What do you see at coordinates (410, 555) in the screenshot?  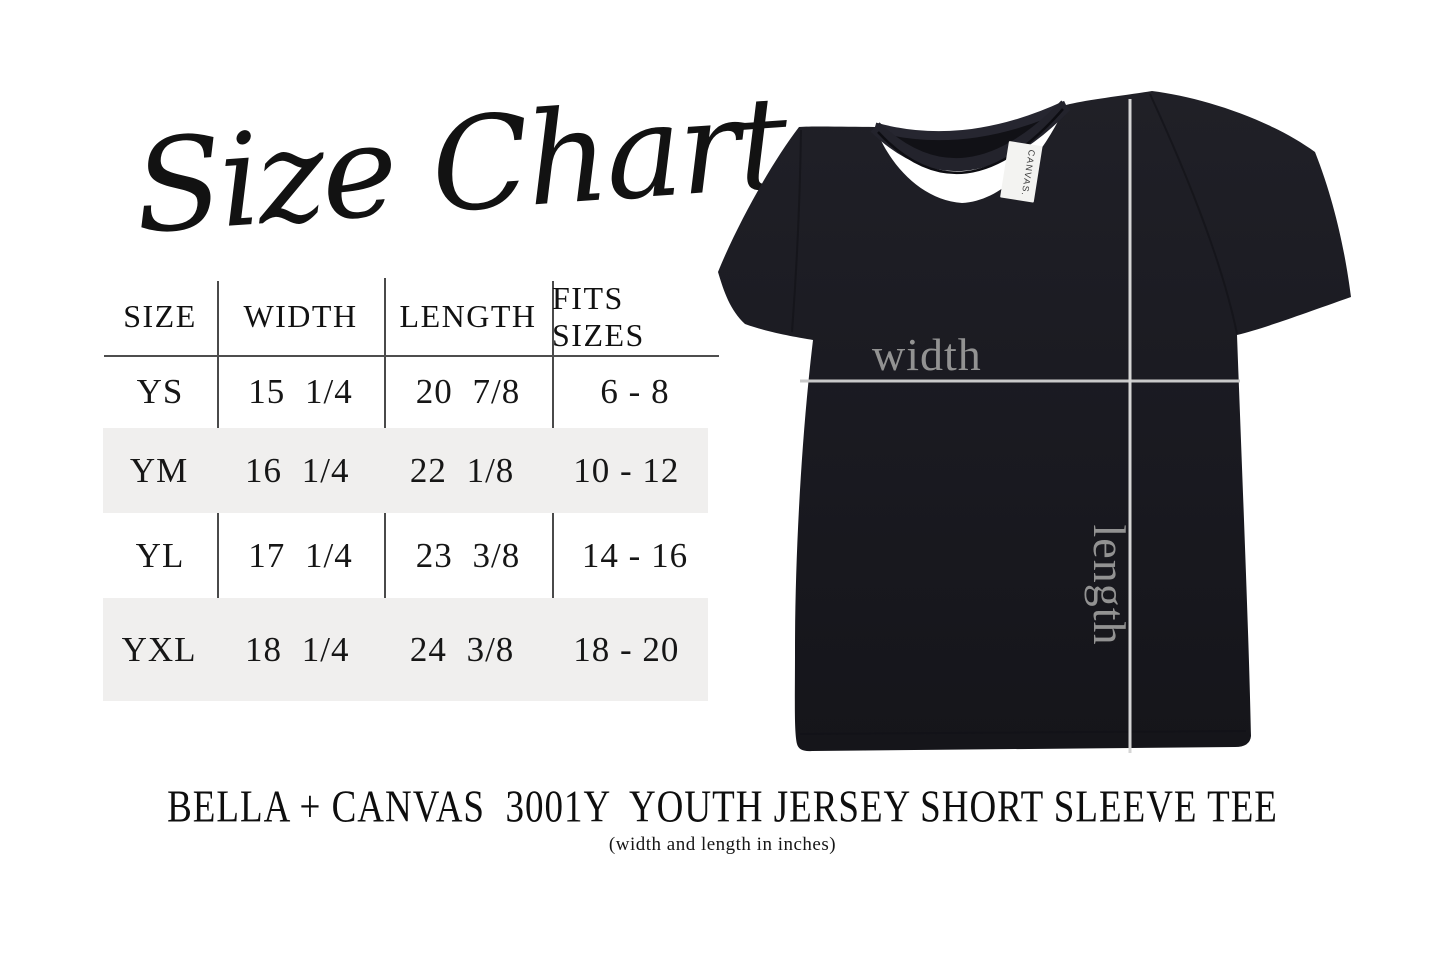 I see `table-row-yl: YL 17 1/4 23 3/8 14 - 16` at bounding box center [410, 555].